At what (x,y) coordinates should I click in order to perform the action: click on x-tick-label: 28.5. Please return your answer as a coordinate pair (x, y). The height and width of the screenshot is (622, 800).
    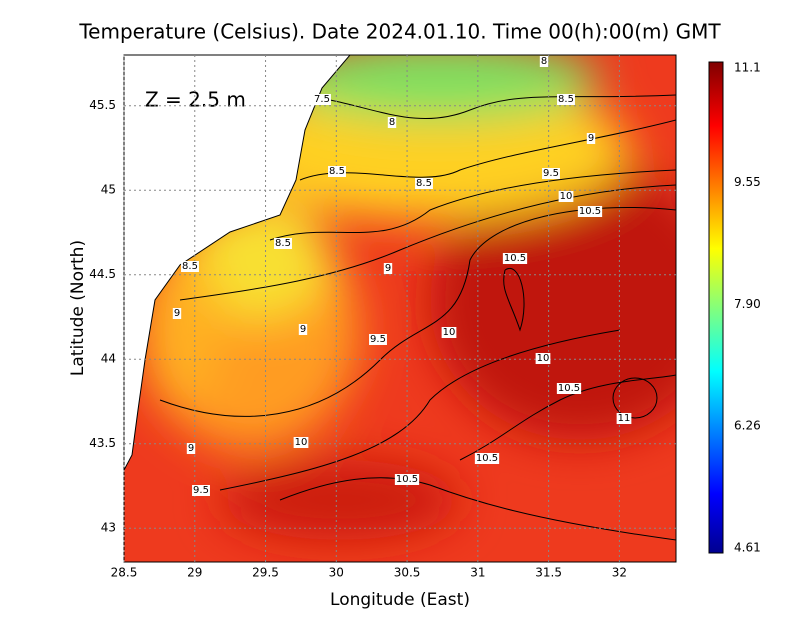
    Looking at the image, I should click on (124, 573).